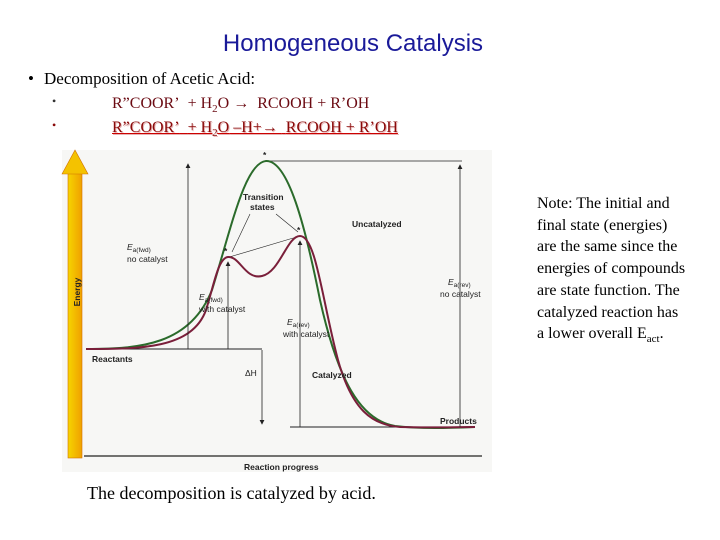 This screenshot has height=540, width=720. What do you see at coordinates (112, 359) in the screenshot?
I see `reactants-label: Reactants` at bounding box center [112, 359].